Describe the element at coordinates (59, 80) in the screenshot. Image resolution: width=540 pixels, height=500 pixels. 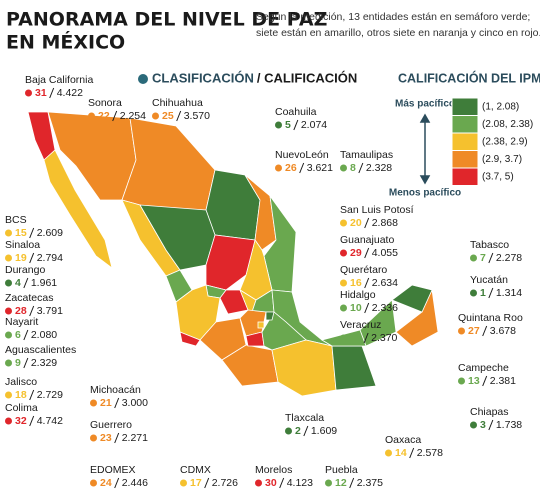
I see `state-name: Baja California` at that location.